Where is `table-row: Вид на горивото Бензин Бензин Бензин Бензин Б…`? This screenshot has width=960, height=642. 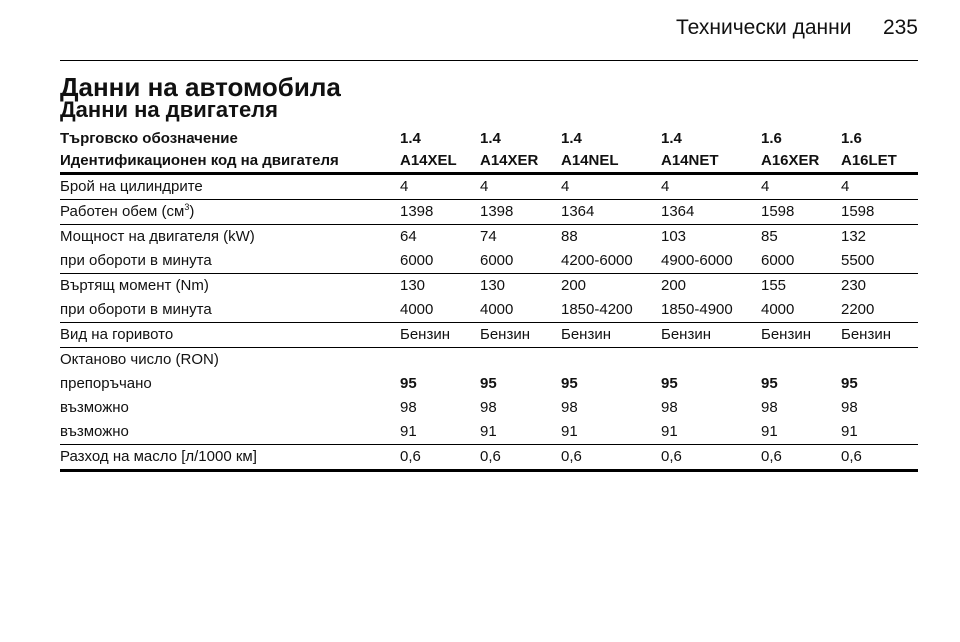
table-row: Вид на горивото Бензин Бензин Бензин Бензин Б… is located at coordinates (489, 335).